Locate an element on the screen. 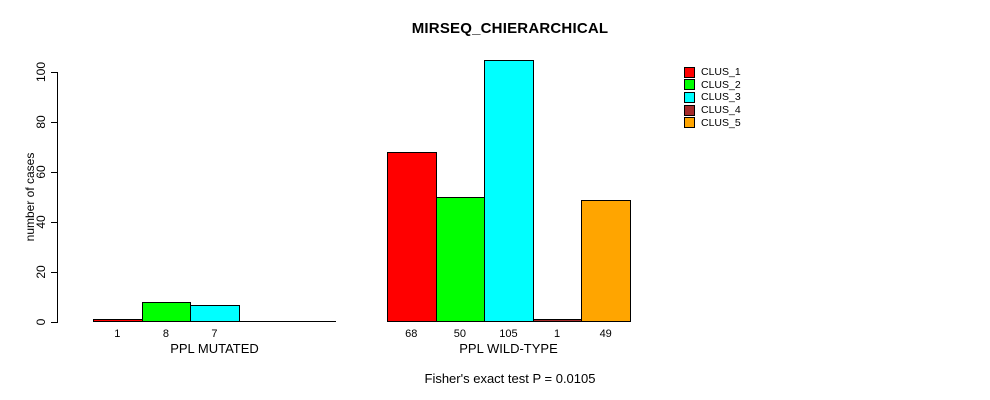 This screenshot has width=990, height=400. legend-item: CLUS_4 is located at coordinates (712, 110).